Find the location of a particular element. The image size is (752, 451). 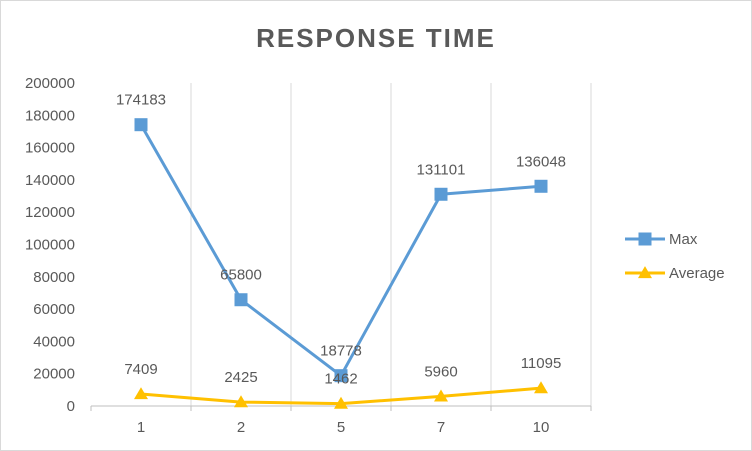

data-label-max: 65800 is located at coordinates (241, 275).